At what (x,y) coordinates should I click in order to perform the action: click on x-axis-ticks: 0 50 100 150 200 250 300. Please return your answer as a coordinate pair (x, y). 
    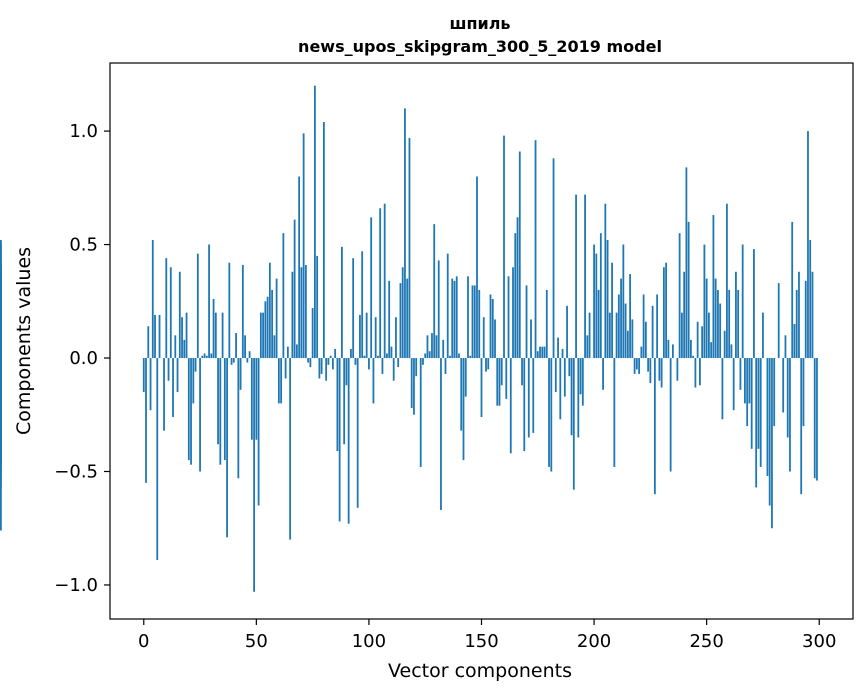
    Looking at the image, I should click on (487, 635).